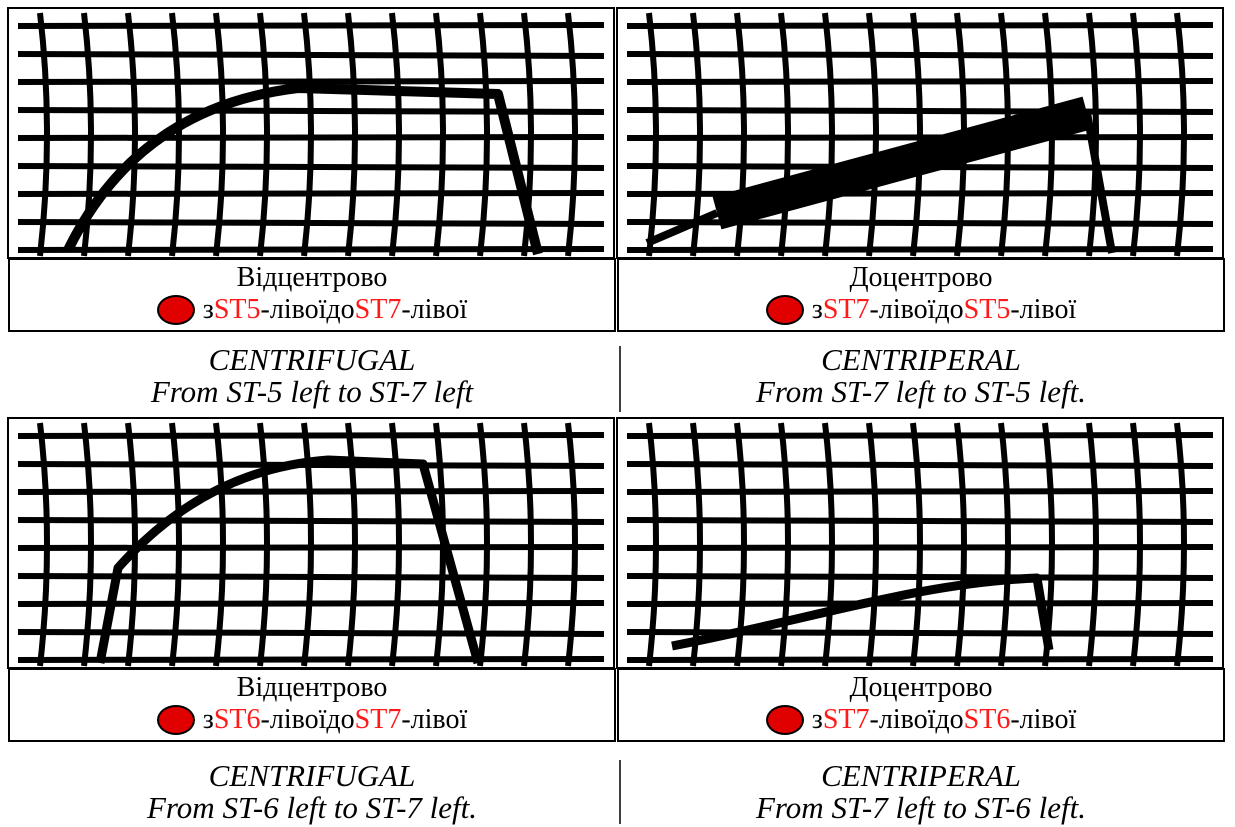 This screenshot has width=1235, height=827. I want to click on caption: CENTRIFUGAL From ST-6 left to ST-7 left., so click(312, 792).